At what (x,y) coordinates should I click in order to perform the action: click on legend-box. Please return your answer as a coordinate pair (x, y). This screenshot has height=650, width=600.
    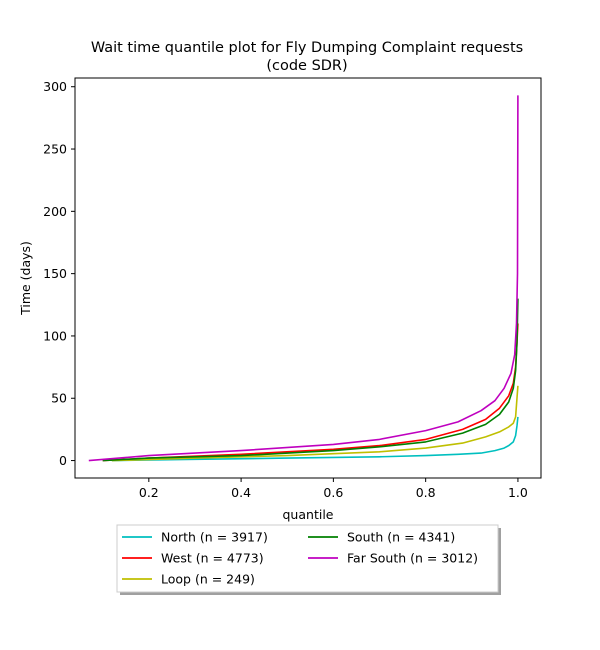
    Looking at the image, I should click on (307, 558).